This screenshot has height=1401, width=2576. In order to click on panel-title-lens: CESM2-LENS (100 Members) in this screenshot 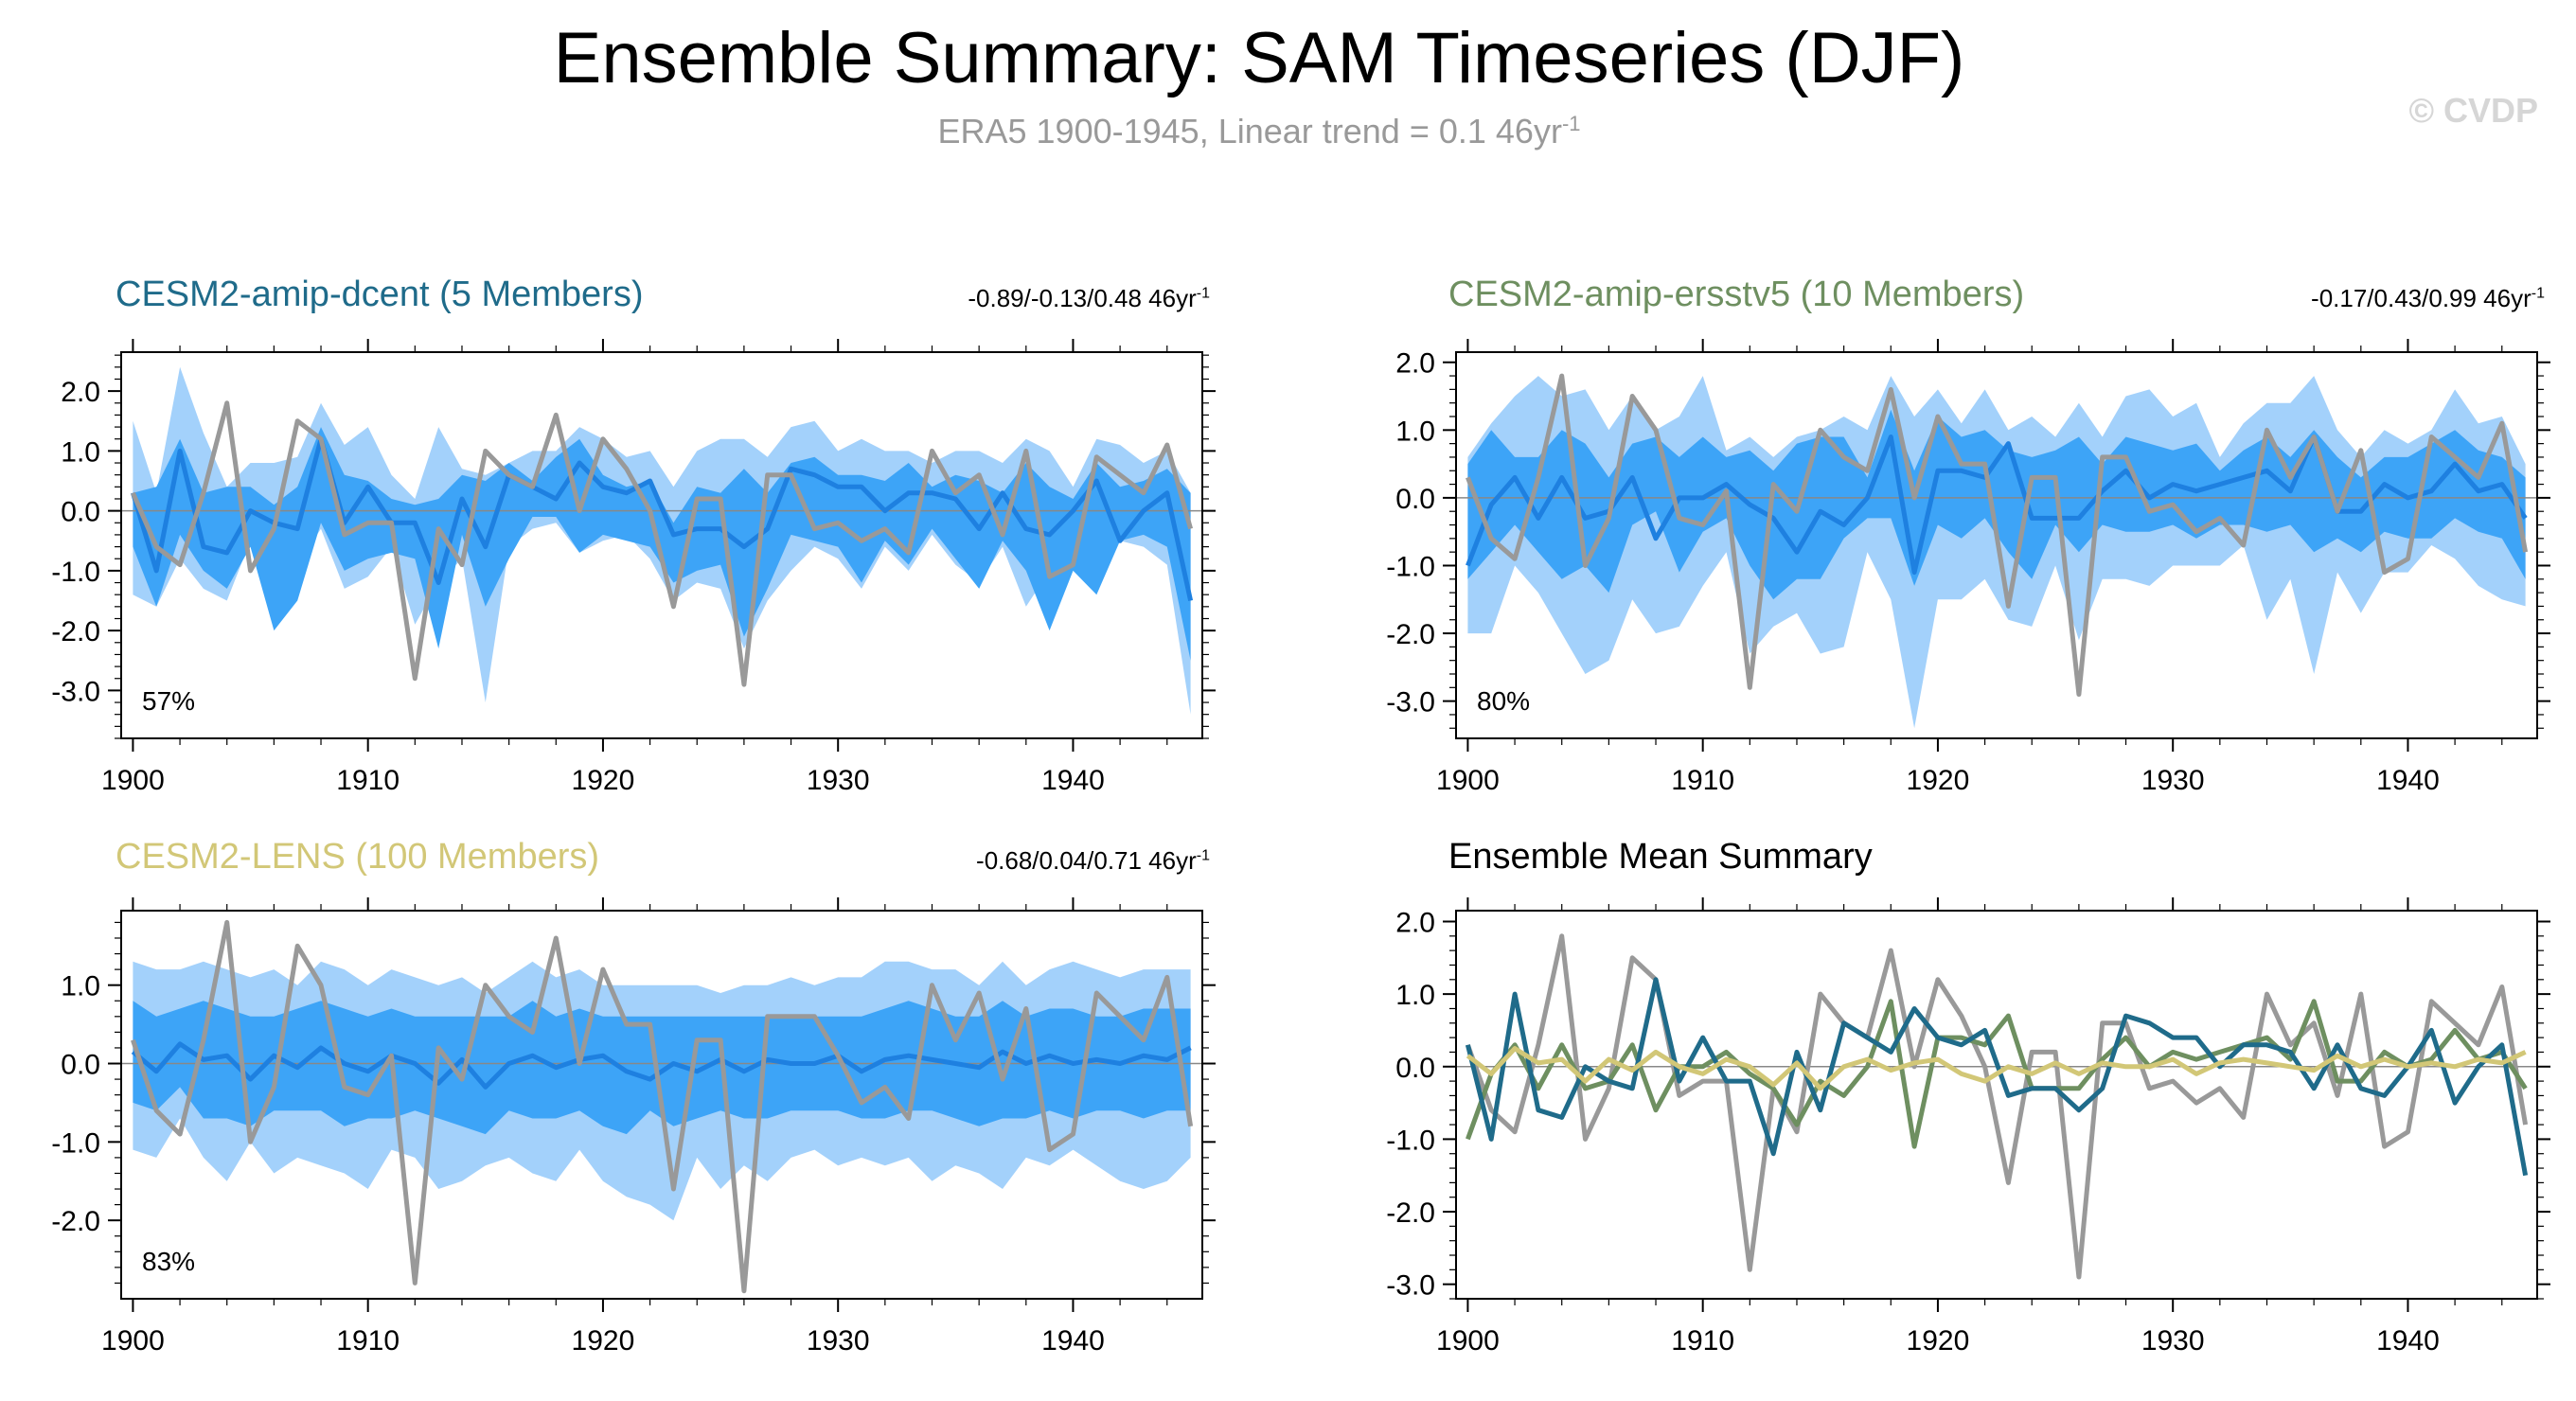, I will do `click(357, 857)`.